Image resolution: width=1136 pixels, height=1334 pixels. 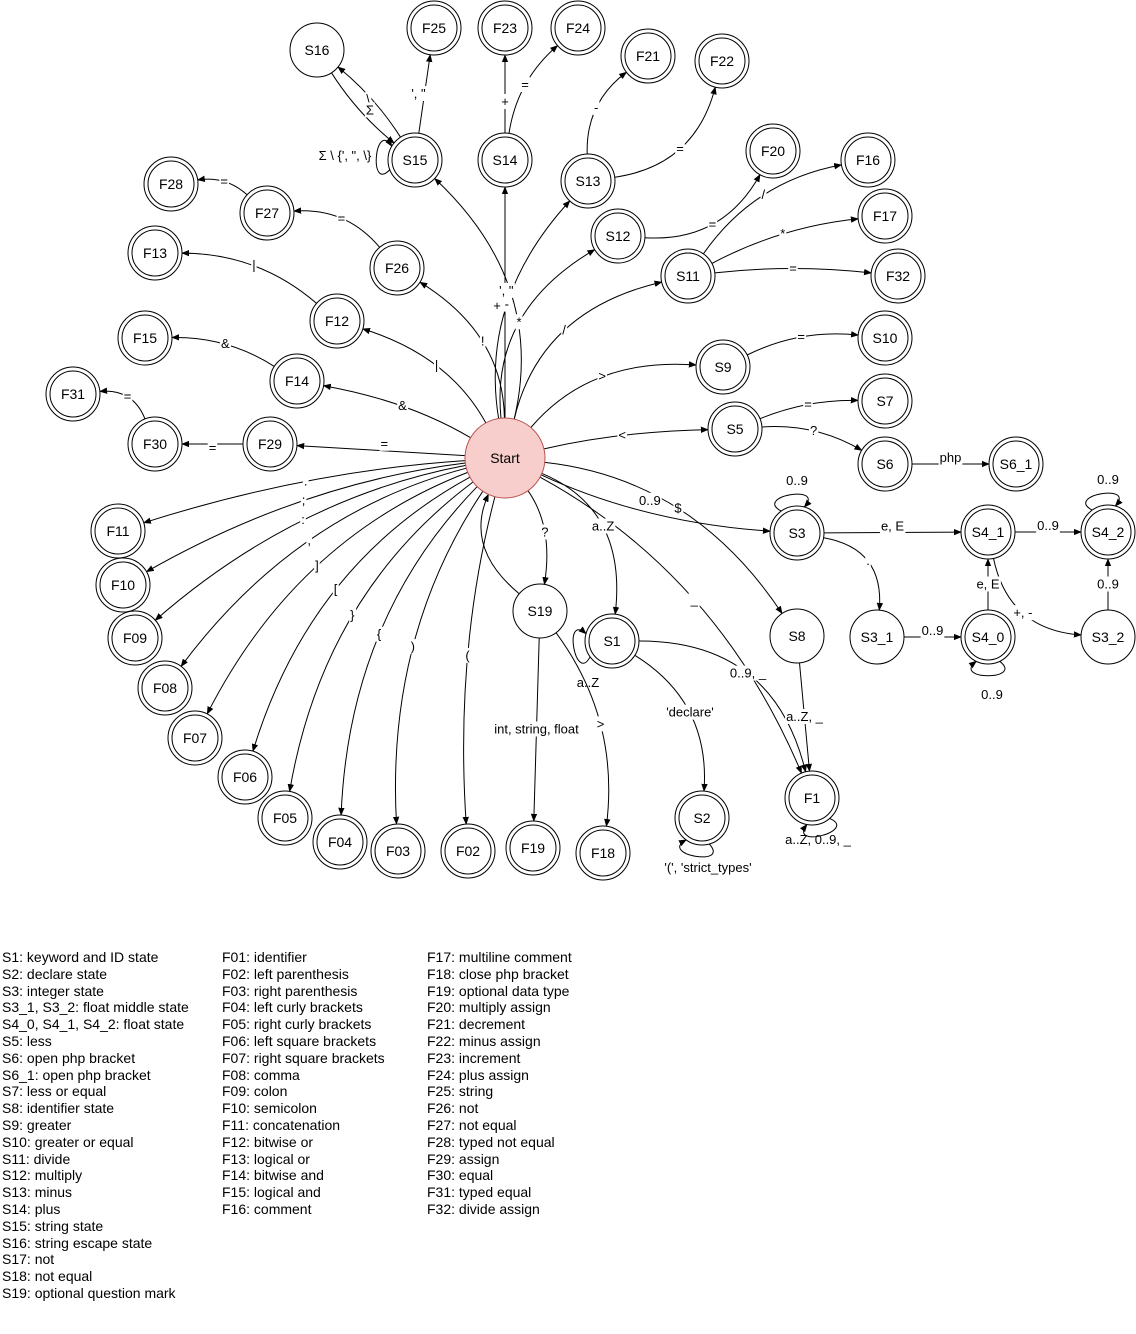 I want to click on legend-entry: F05: right curly brackets, so click(x=297, y=1024).